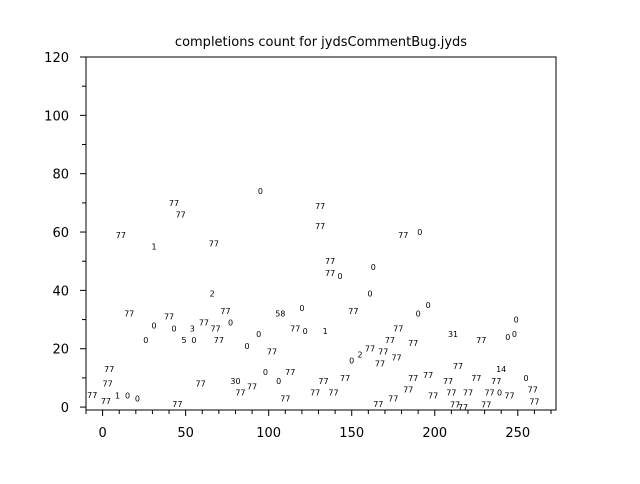 Image resolution: width=640 pixels, height=484 pixels. Describe the element at coordinates (517, 433) in the screenshot. I see `x-tick-label: 250` at that location.